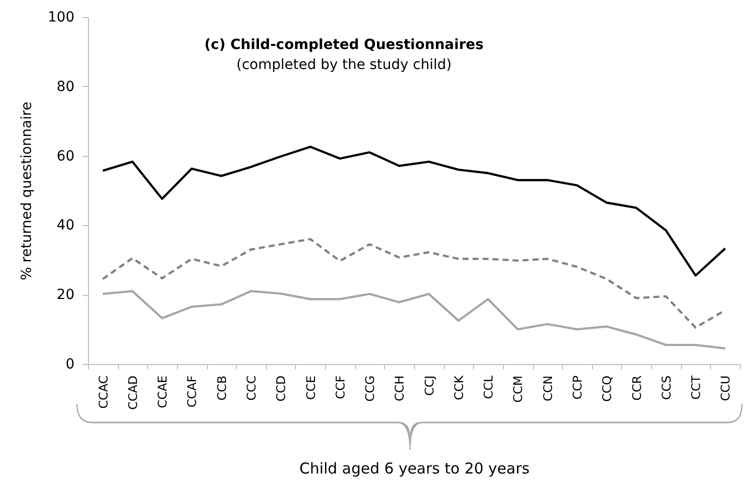 This screenshot has height=492, width=751. Describe the element at coordinates (65, 295) in the screenshot. I see `y-tick-label: 20` at that location.